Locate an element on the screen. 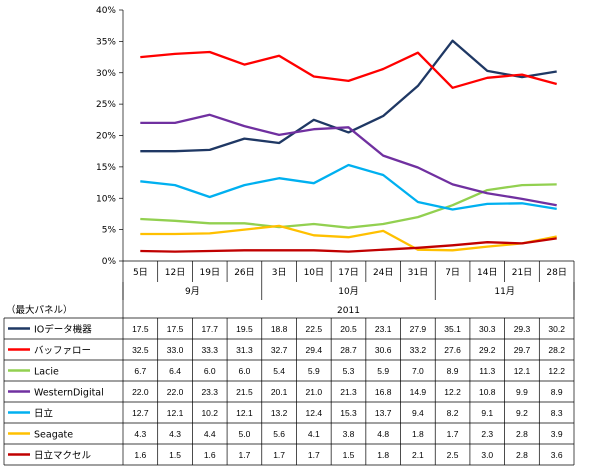 The image size is (592, 474). data-cell: 15.3 is located at coordinates (348, 413).